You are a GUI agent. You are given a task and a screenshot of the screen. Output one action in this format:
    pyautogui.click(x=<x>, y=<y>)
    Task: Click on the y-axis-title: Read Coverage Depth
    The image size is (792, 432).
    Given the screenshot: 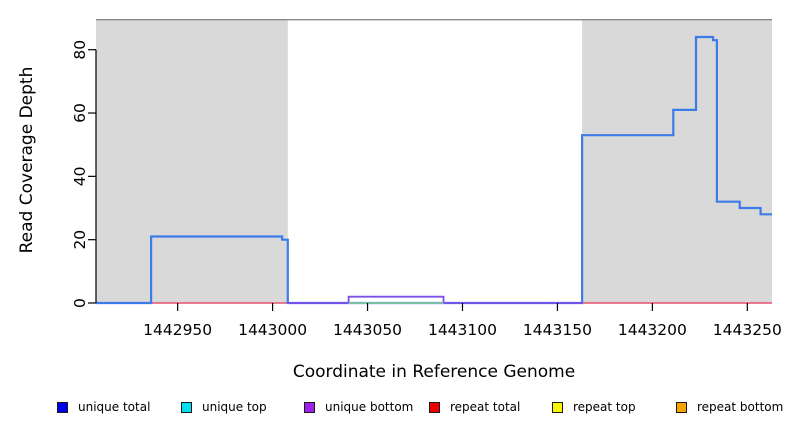 What is the action you would take?
    pyautogui.click(x=27, y=160)
    